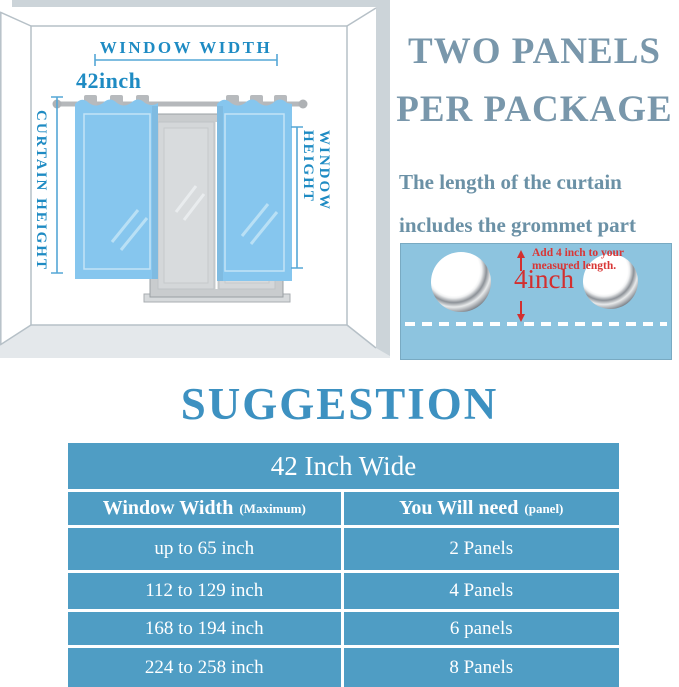  What do you see at coordinates (186, 47) in the screenshot?
I see `window-width-label: WINDOW WIDTH` at bounding box center [186, 47].